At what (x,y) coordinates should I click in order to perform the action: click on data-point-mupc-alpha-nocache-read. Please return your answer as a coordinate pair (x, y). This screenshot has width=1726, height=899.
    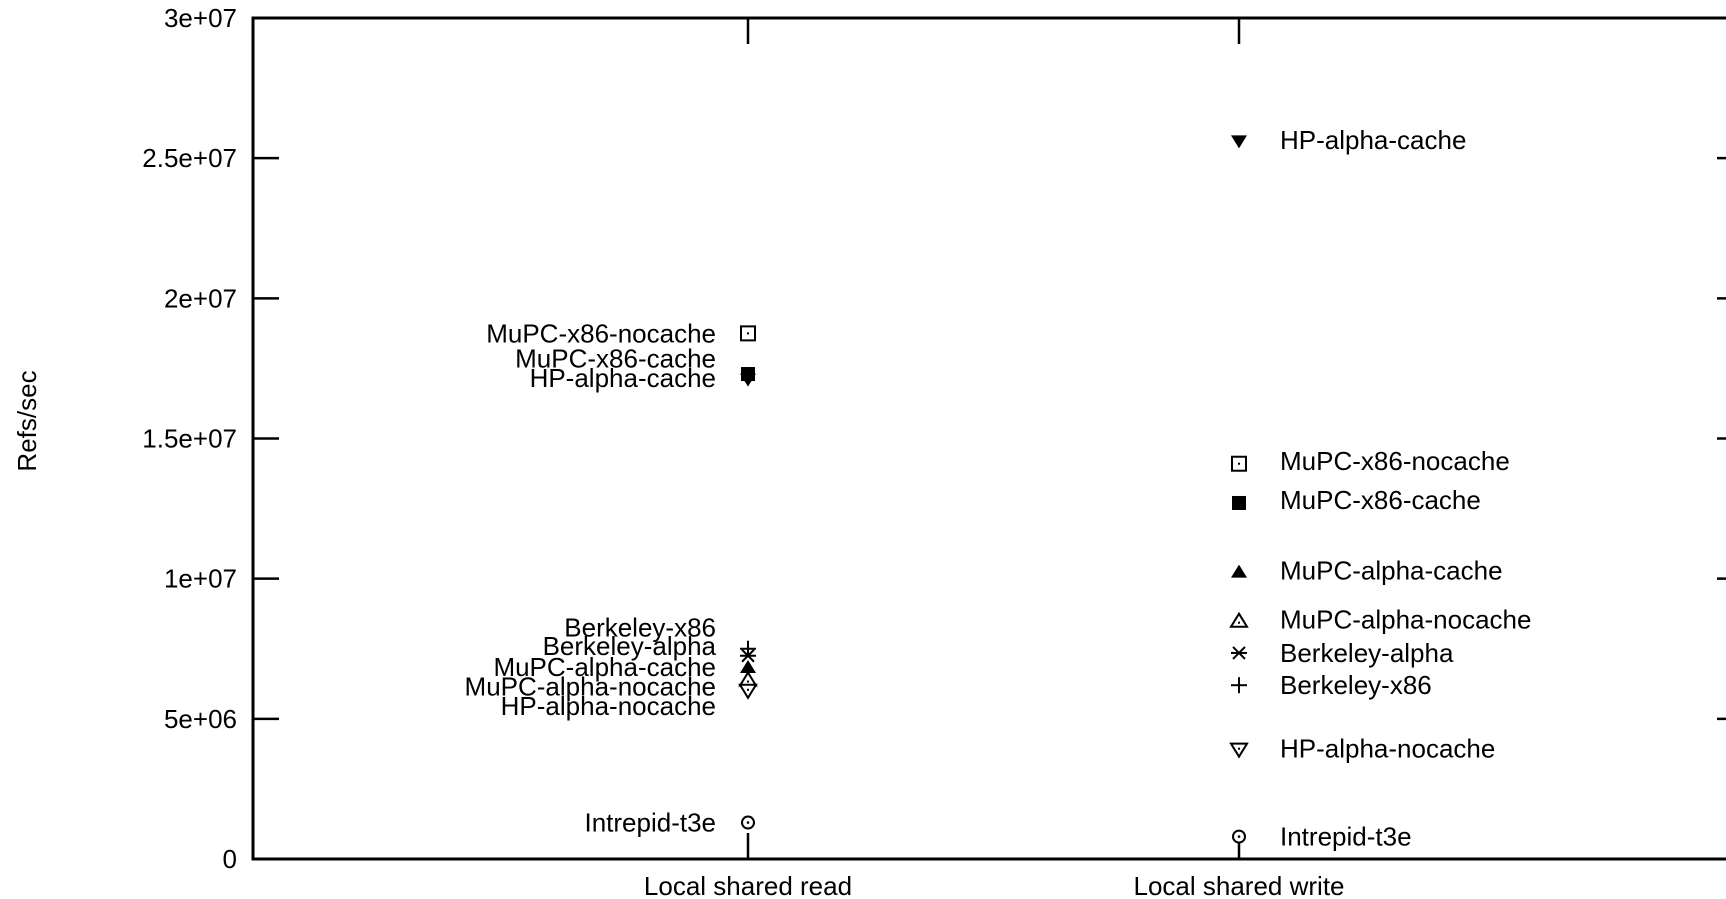
    Looking at the image, I should click on (748, 678).